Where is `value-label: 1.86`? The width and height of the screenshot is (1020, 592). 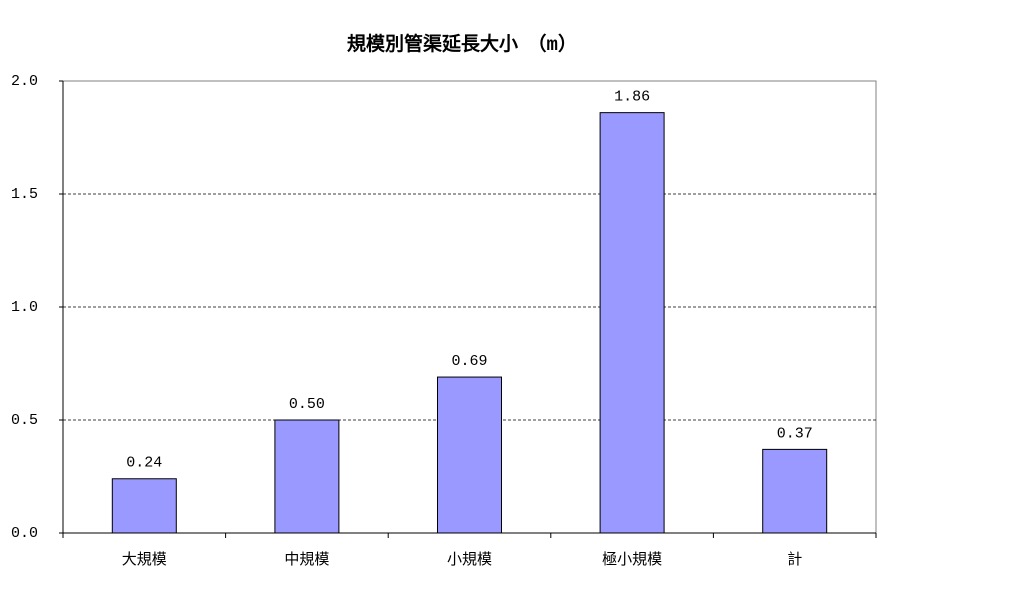
value-label: 1.86 is located at coordinates (632, 97).